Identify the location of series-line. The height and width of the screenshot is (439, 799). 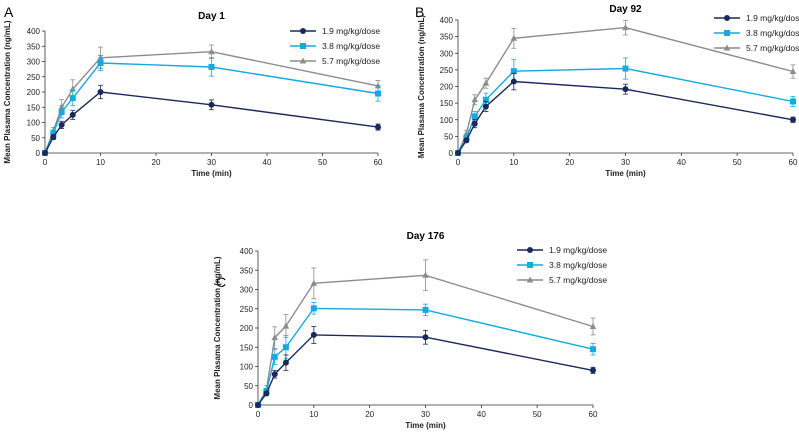
(425, 370).